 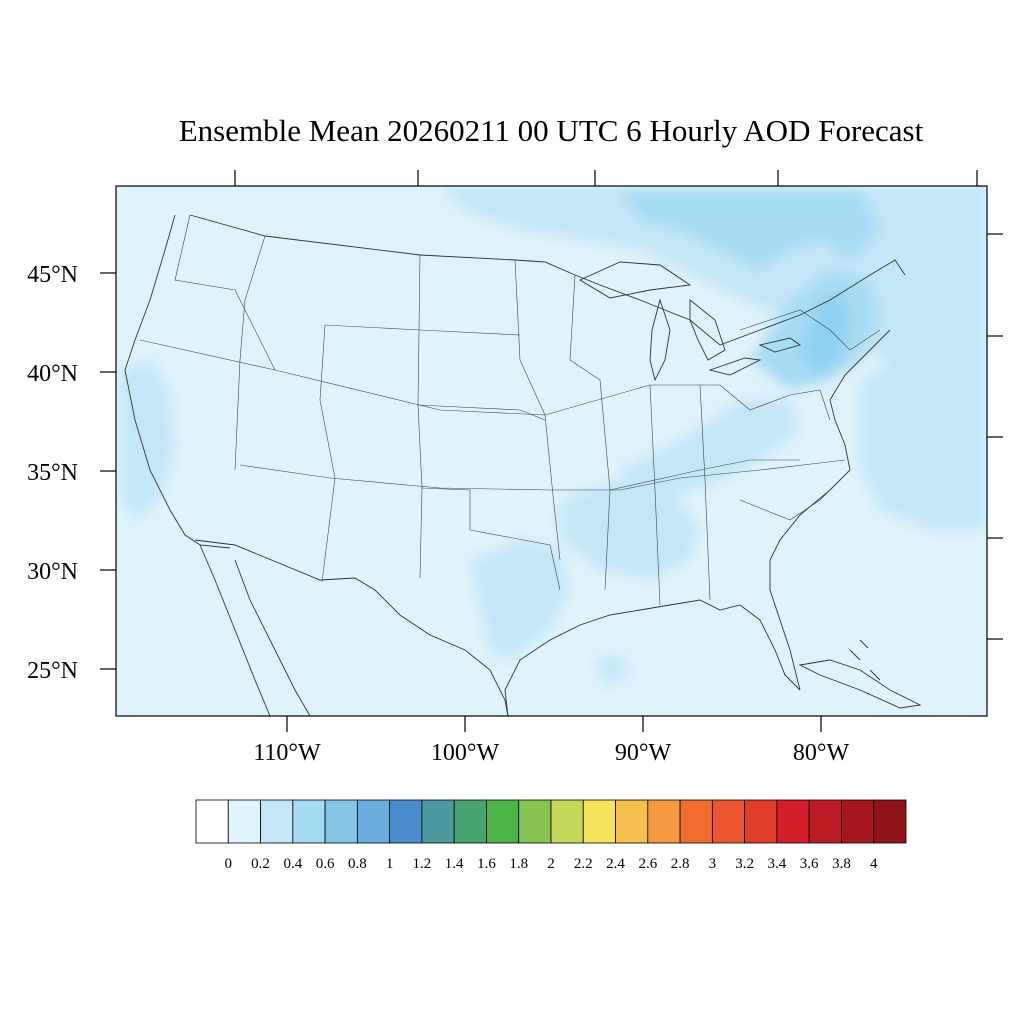 What do you see at coordinates (821, 753) in the screenshot?
I see `lon-label-80w: 80°W` at bounding box center [821, 753].